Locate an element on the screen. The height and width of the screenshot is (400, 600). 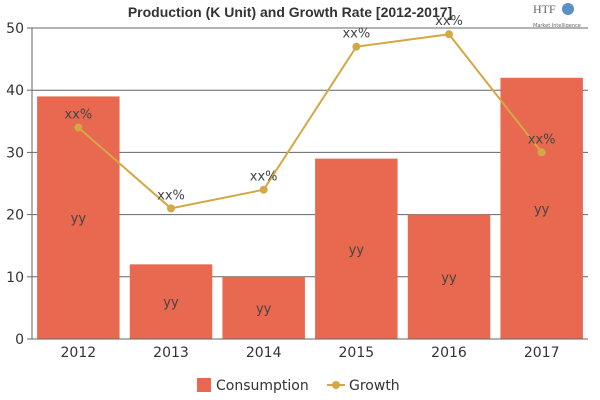
legend-marker-growth is located at coordinates (336, 385).